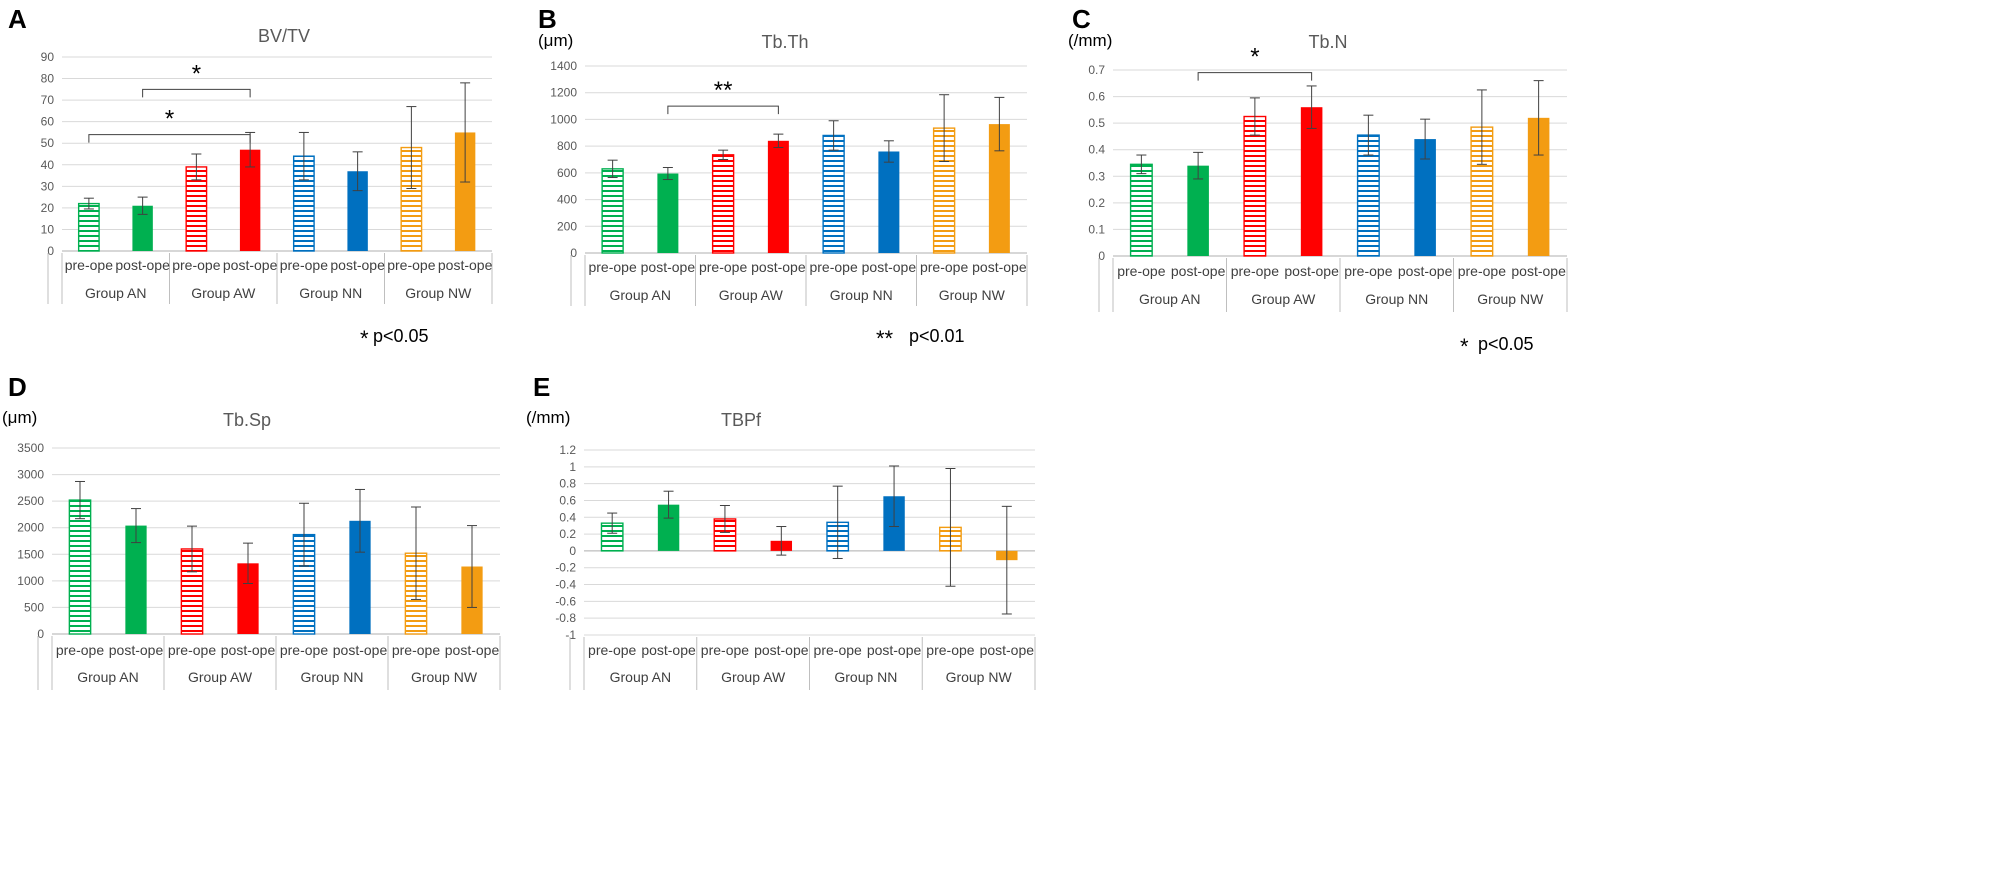 Image resolution: width=2007 pixels, height=891 pixels. What do you see at coordinates (567, 146) in the screenshot?
I see `y-tick-label: 800` at bounding box center [567, 146].